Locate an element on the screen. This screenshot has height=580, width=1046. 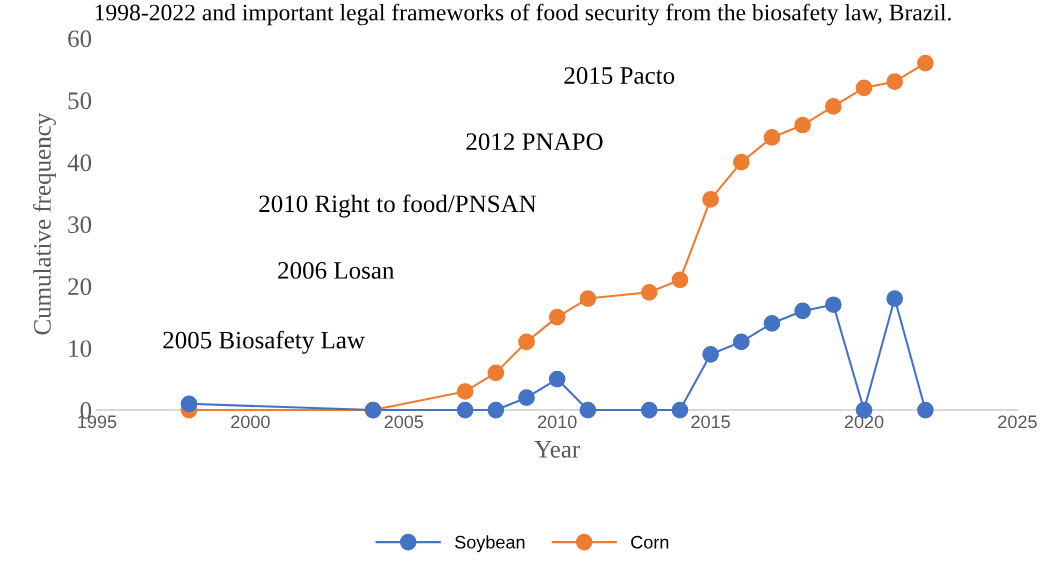
y-axis-title: Cumulative frequency is located at coordinates (44, 223).